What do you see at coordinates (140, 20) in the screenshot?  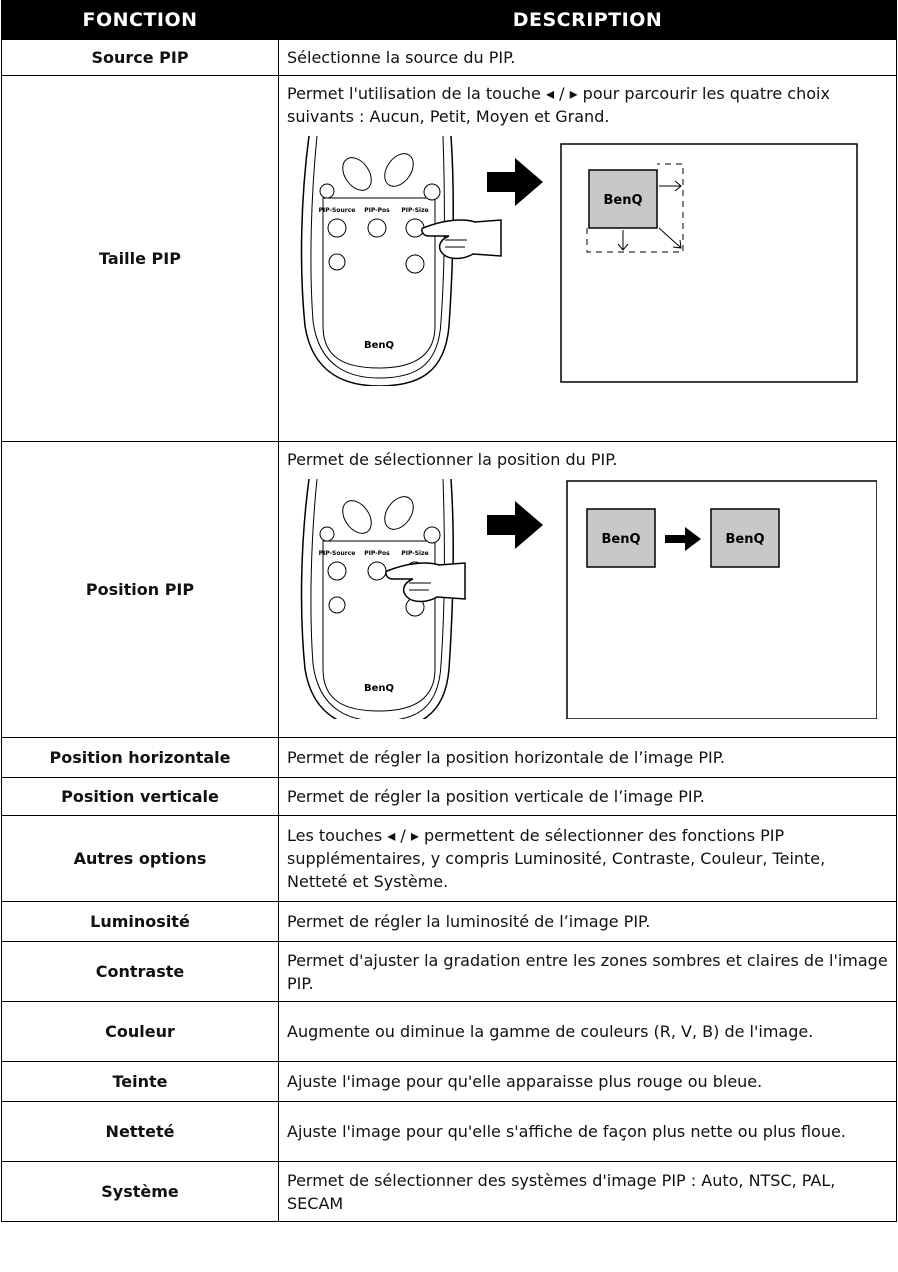 I see `header-cell: FONCTION` at bounding box center [140, 20].